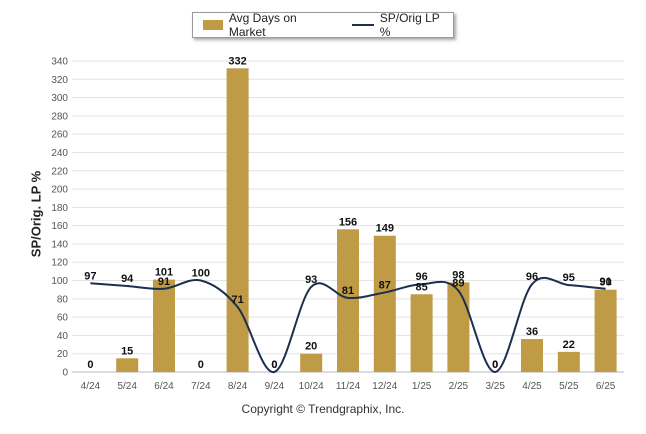  I want to click on bar-value-label: 332, so click(237, 61).